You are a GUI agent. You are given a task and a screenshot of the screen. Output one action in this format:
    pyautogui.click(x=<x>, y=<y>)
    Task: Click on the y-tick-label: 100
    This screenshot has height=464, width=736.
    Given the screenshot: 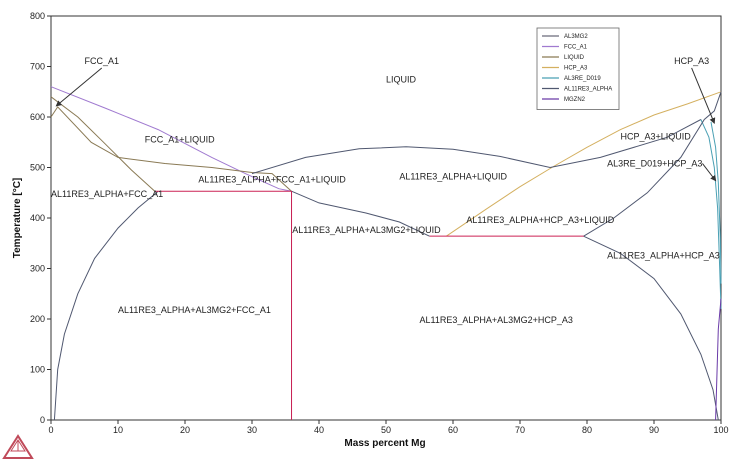 What is the action you would take?
    pyautogui.click(x=37, y=370)
    